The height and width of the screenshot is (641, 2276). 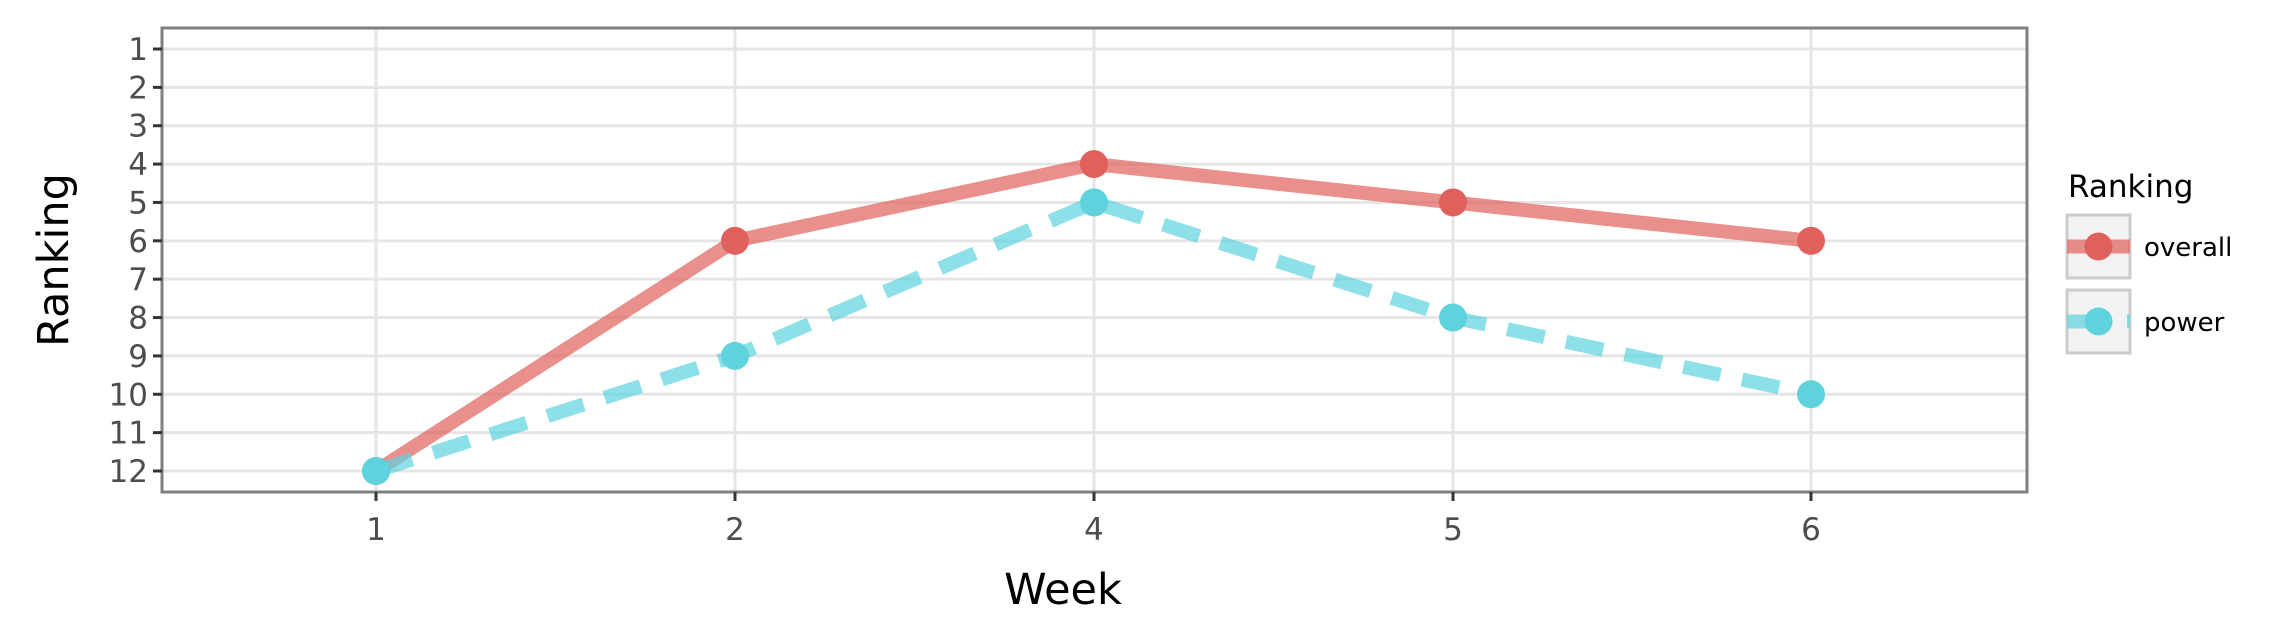 What do you see at coordinates (2130, 187) in the screenshot?
I see `legend-title: Ranking` at bounding box center [2130, 187].